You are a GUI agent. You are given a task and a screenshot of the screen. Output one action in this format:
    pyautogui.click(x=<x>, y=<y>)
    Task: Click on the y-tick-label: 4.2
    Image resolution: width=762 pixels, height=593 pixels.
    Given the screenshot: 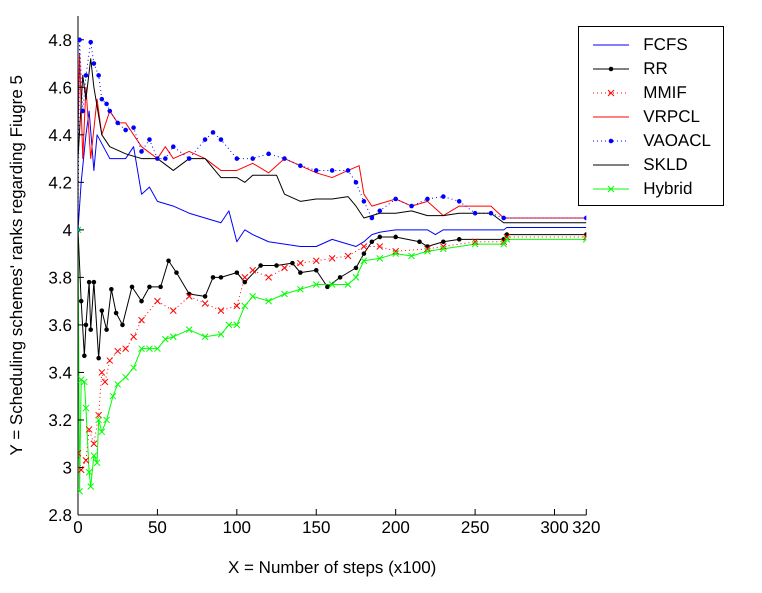 What is the action you would take?
    pyautogui.click(x=60, y=182)
    